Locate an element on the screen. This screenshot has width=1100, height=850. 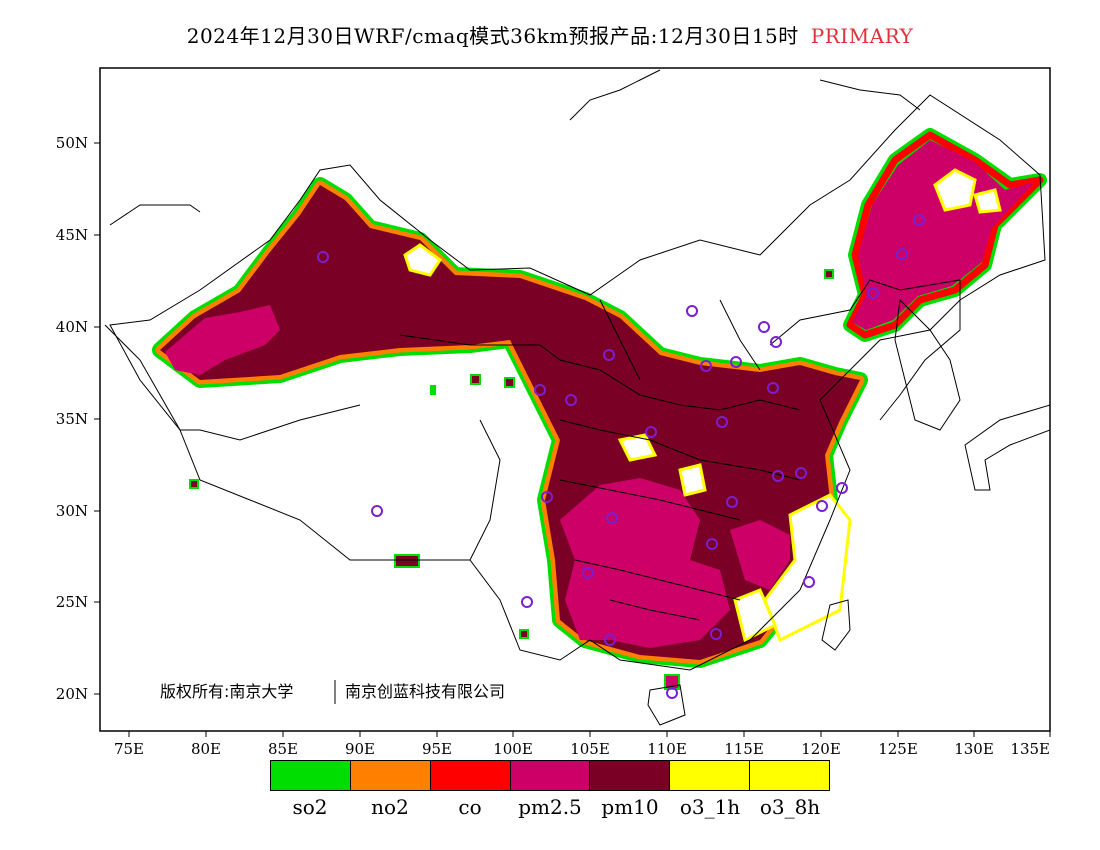
lon-tick-label: 85E is located at coordinates (283, 749).